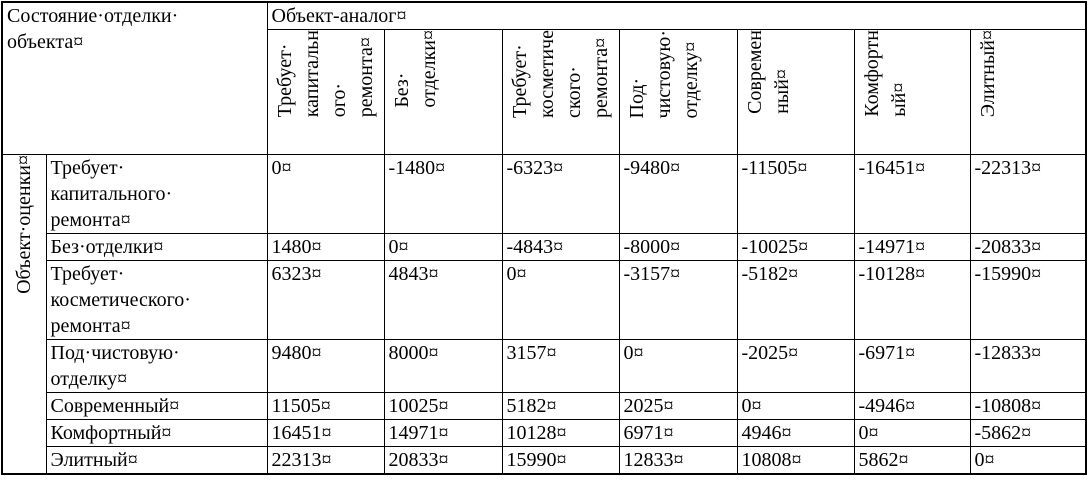 Image resolution: width=1088 pixels, height=483 pixels. I want to click on col-header-cell: Требует· косметиче ского· ремонта¤, so click(560, 92).